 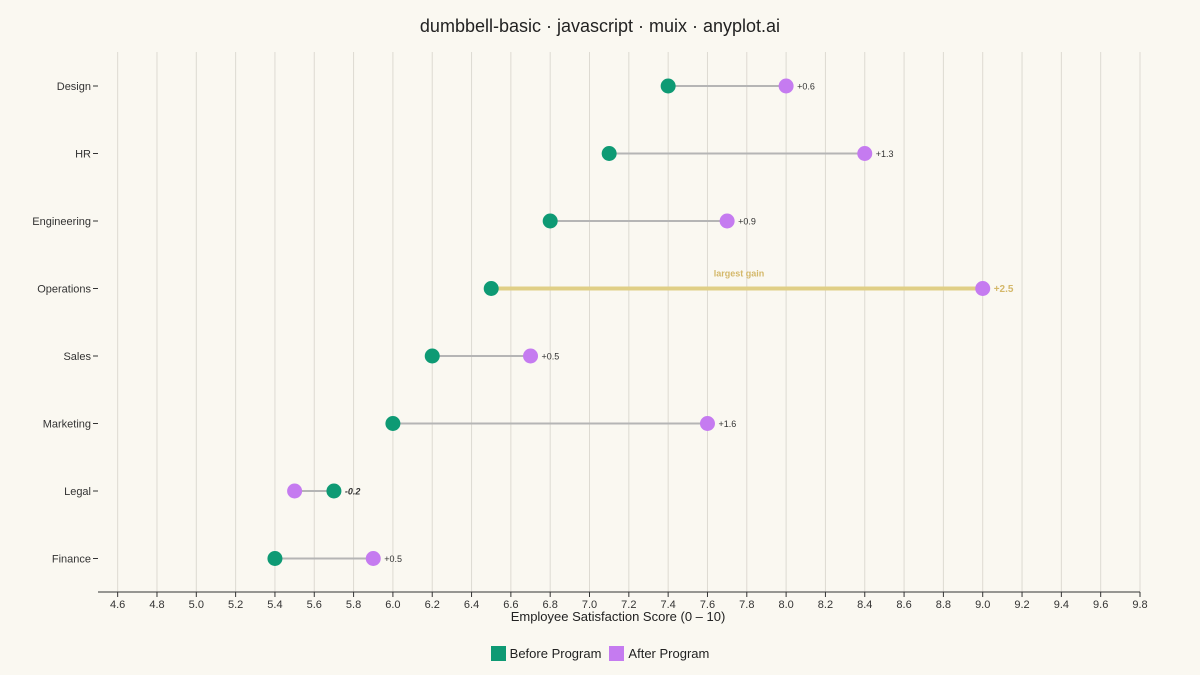 What do you see at coordinates (1004, 289) in the screenshot?
I see `delta-label: +2.5` at bounding box center [1004, 289].